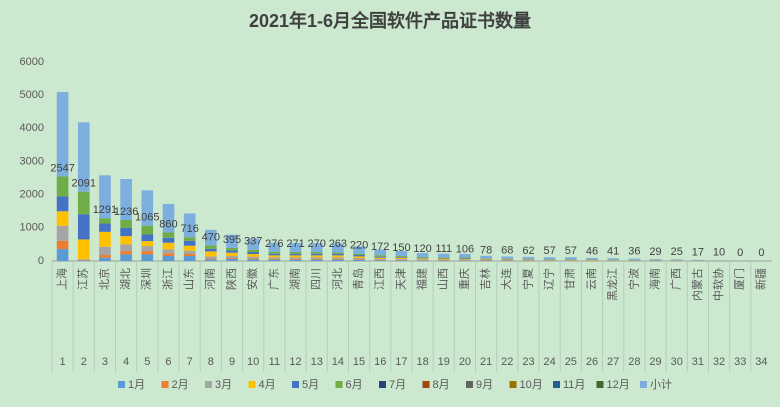 Image resolution: width=780 pixels, height=407 pixels. What do you see at coordinates (592, 251) in the screenshot?
I see `data-label: 46` at bounding box center [592, 251].